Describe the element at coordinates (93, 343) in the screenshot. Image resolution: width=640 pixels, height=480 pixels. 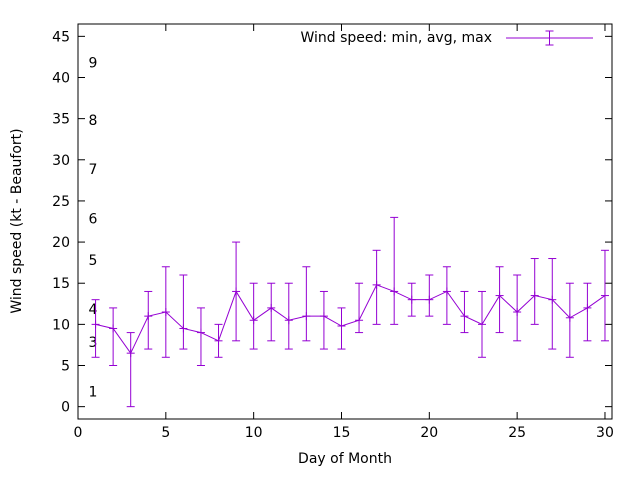
I see `svg-text: 3` at that location.